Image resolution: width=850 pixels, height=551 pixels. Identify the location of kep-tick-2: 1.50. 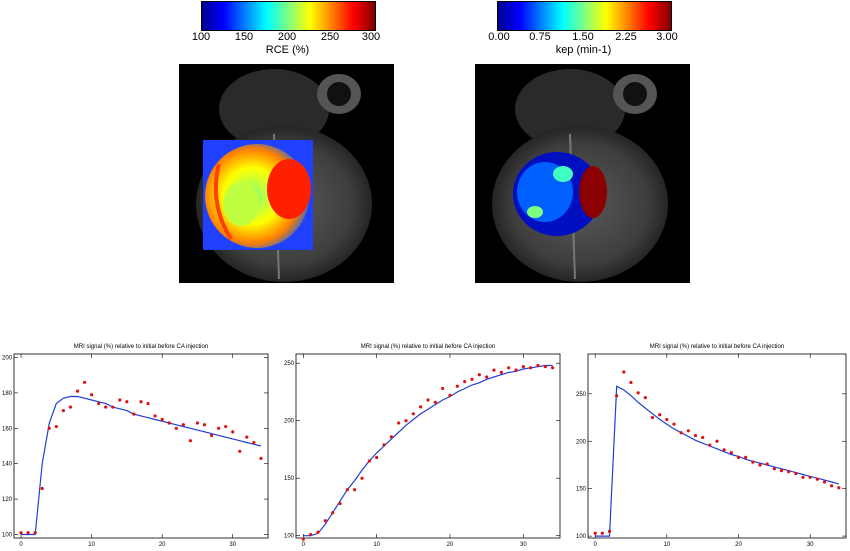
(583, 37).